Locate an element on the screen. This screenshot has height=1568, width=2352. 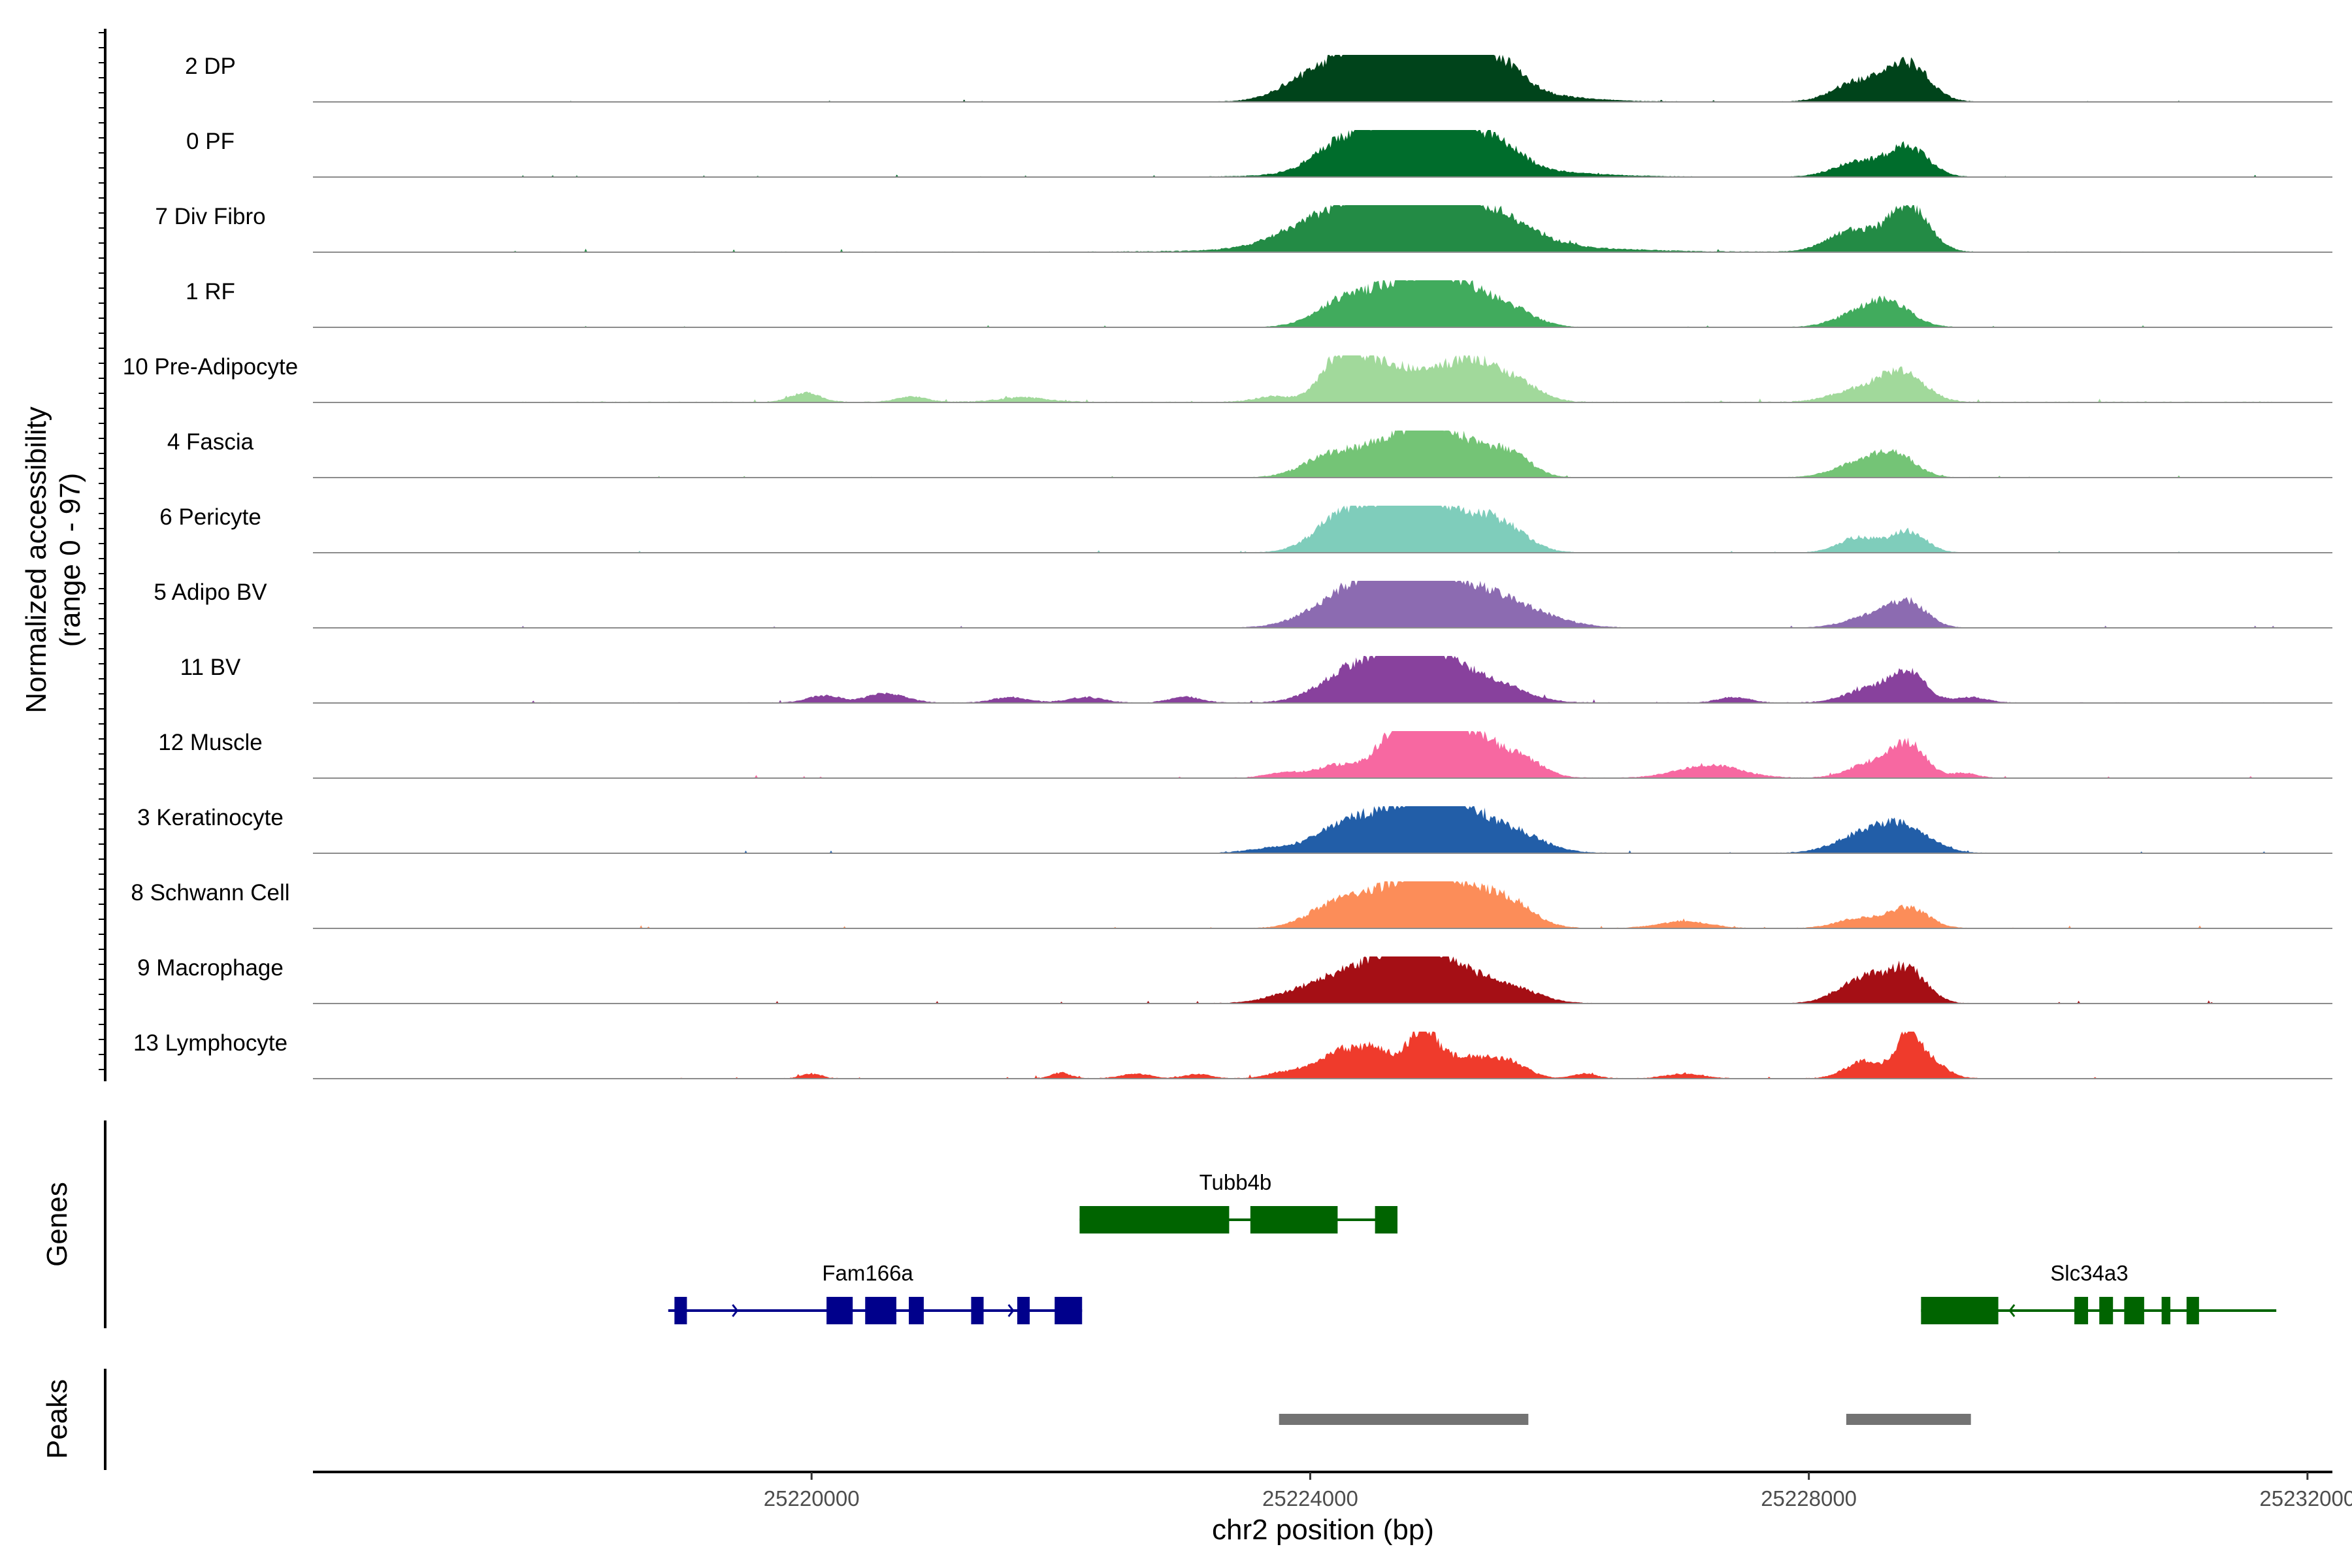
track-label: 8 Schwann Cell is located at coordinates (210, 893).